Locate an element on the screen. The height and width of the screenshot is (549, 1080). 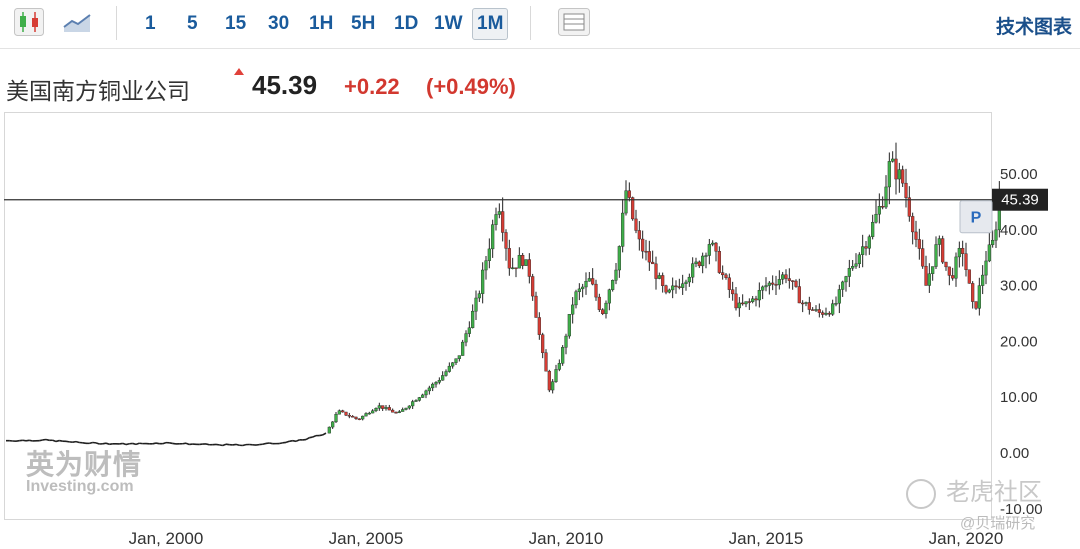
investing-watermark-en: Investing.com is located at coordinates (80, 486).